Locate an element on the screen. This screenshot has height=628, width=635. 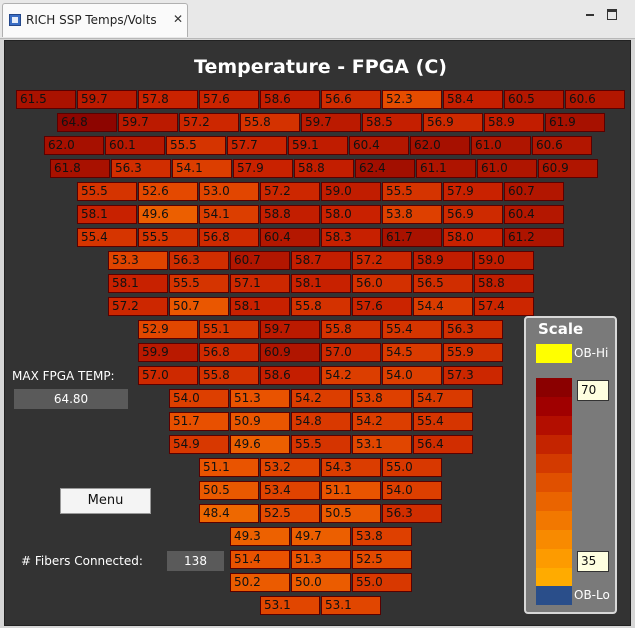
temp-cell: 54.4 is located at coordinates (443, 306).